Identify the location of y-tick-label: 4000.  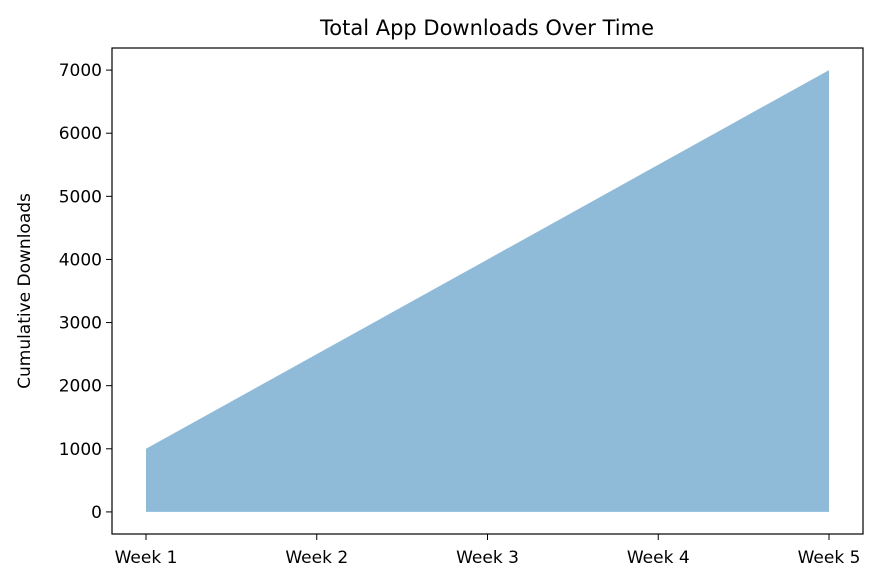
(80, 260).